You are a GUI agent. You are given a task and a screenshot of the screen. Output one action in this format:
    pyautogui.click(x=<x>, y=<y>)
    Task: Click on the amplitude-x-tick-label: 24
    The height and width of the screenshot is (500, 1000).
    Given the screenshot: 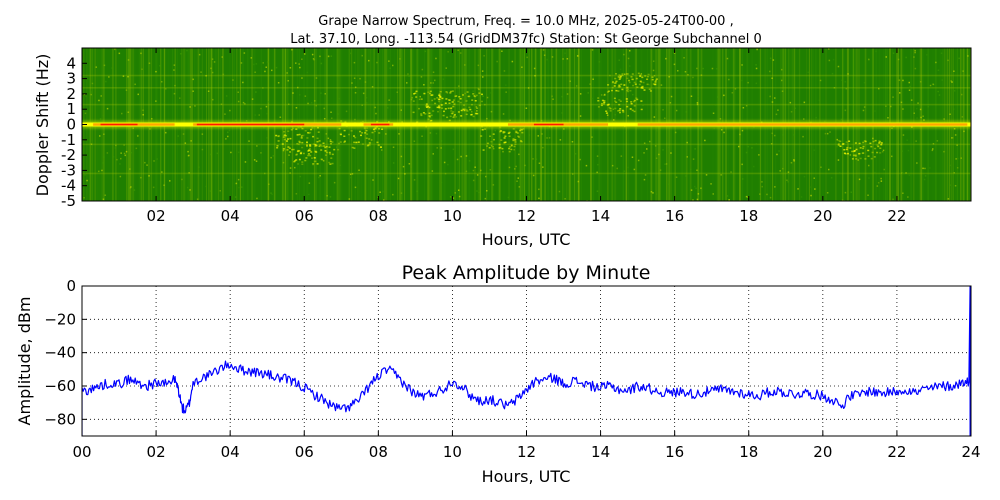 What is the action you would take?
    pyautogui.click(x=970, y=452)
    